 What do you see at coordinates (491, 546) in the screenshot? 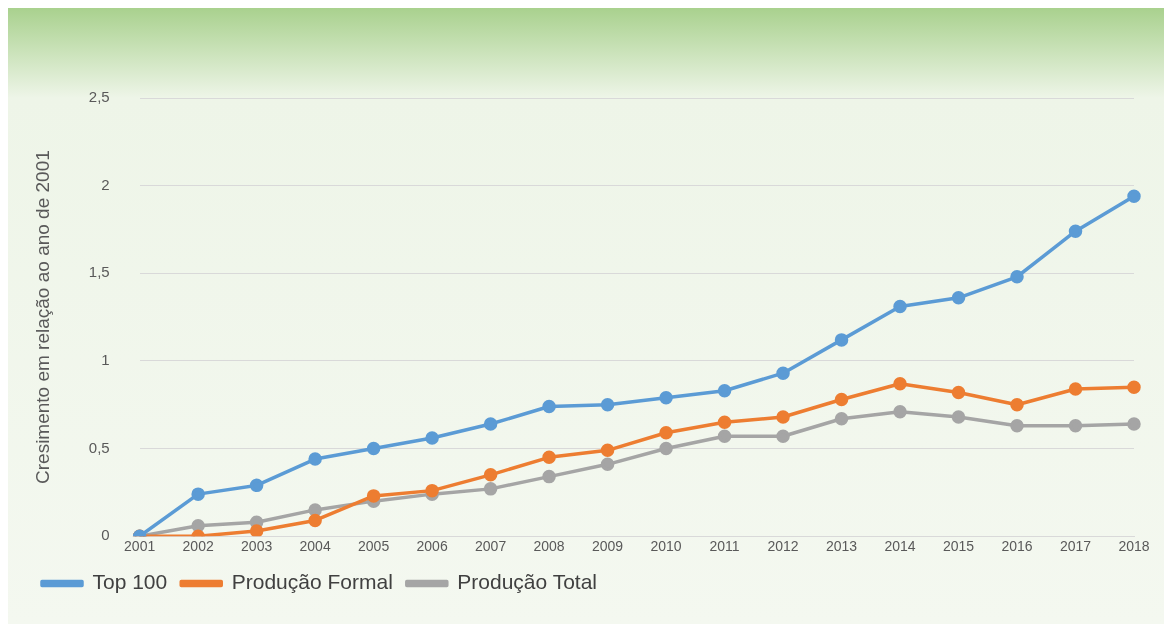
I see `x-tick-label: 2007` at bounding box center [491, 546].